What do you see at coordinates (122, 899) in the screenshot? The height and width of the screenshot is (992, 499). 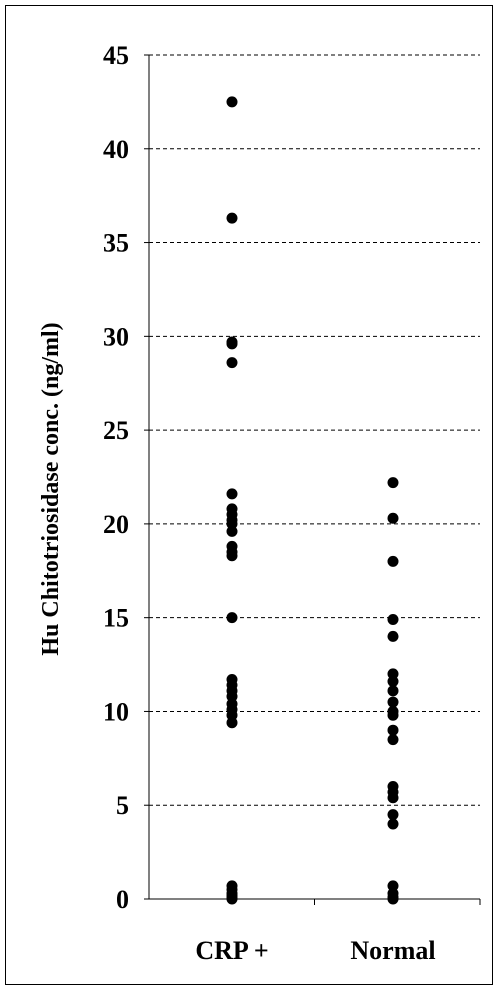 I see `y-tick-label: 0` at bounding box center [122, 899].